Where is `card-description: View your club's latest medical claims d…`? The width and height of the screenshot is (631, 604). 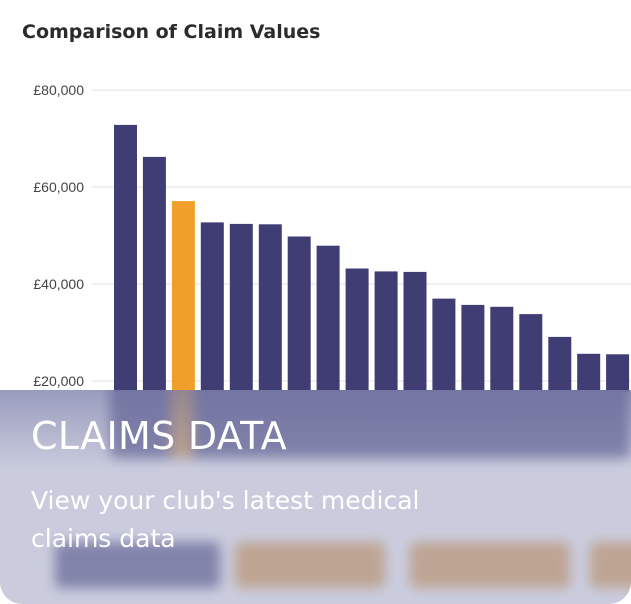
card-description: View your club's latest medical claims d… is located at coordinates (225, 519).